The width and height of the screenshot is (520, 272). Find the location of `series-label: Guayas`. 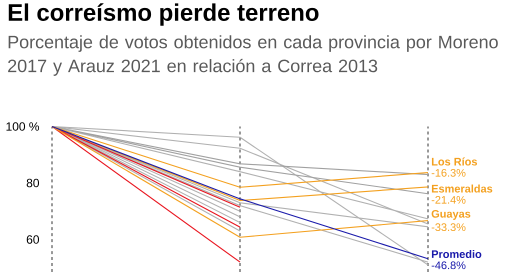

series-label: Guayas is located at coordinates (451, 215).